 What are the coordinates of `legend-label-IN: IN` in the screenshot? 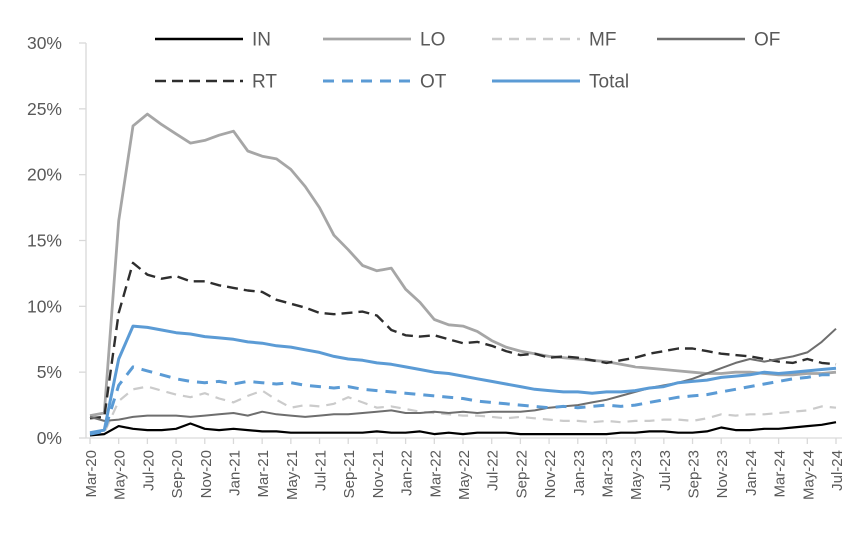 It's located at (261, 40).